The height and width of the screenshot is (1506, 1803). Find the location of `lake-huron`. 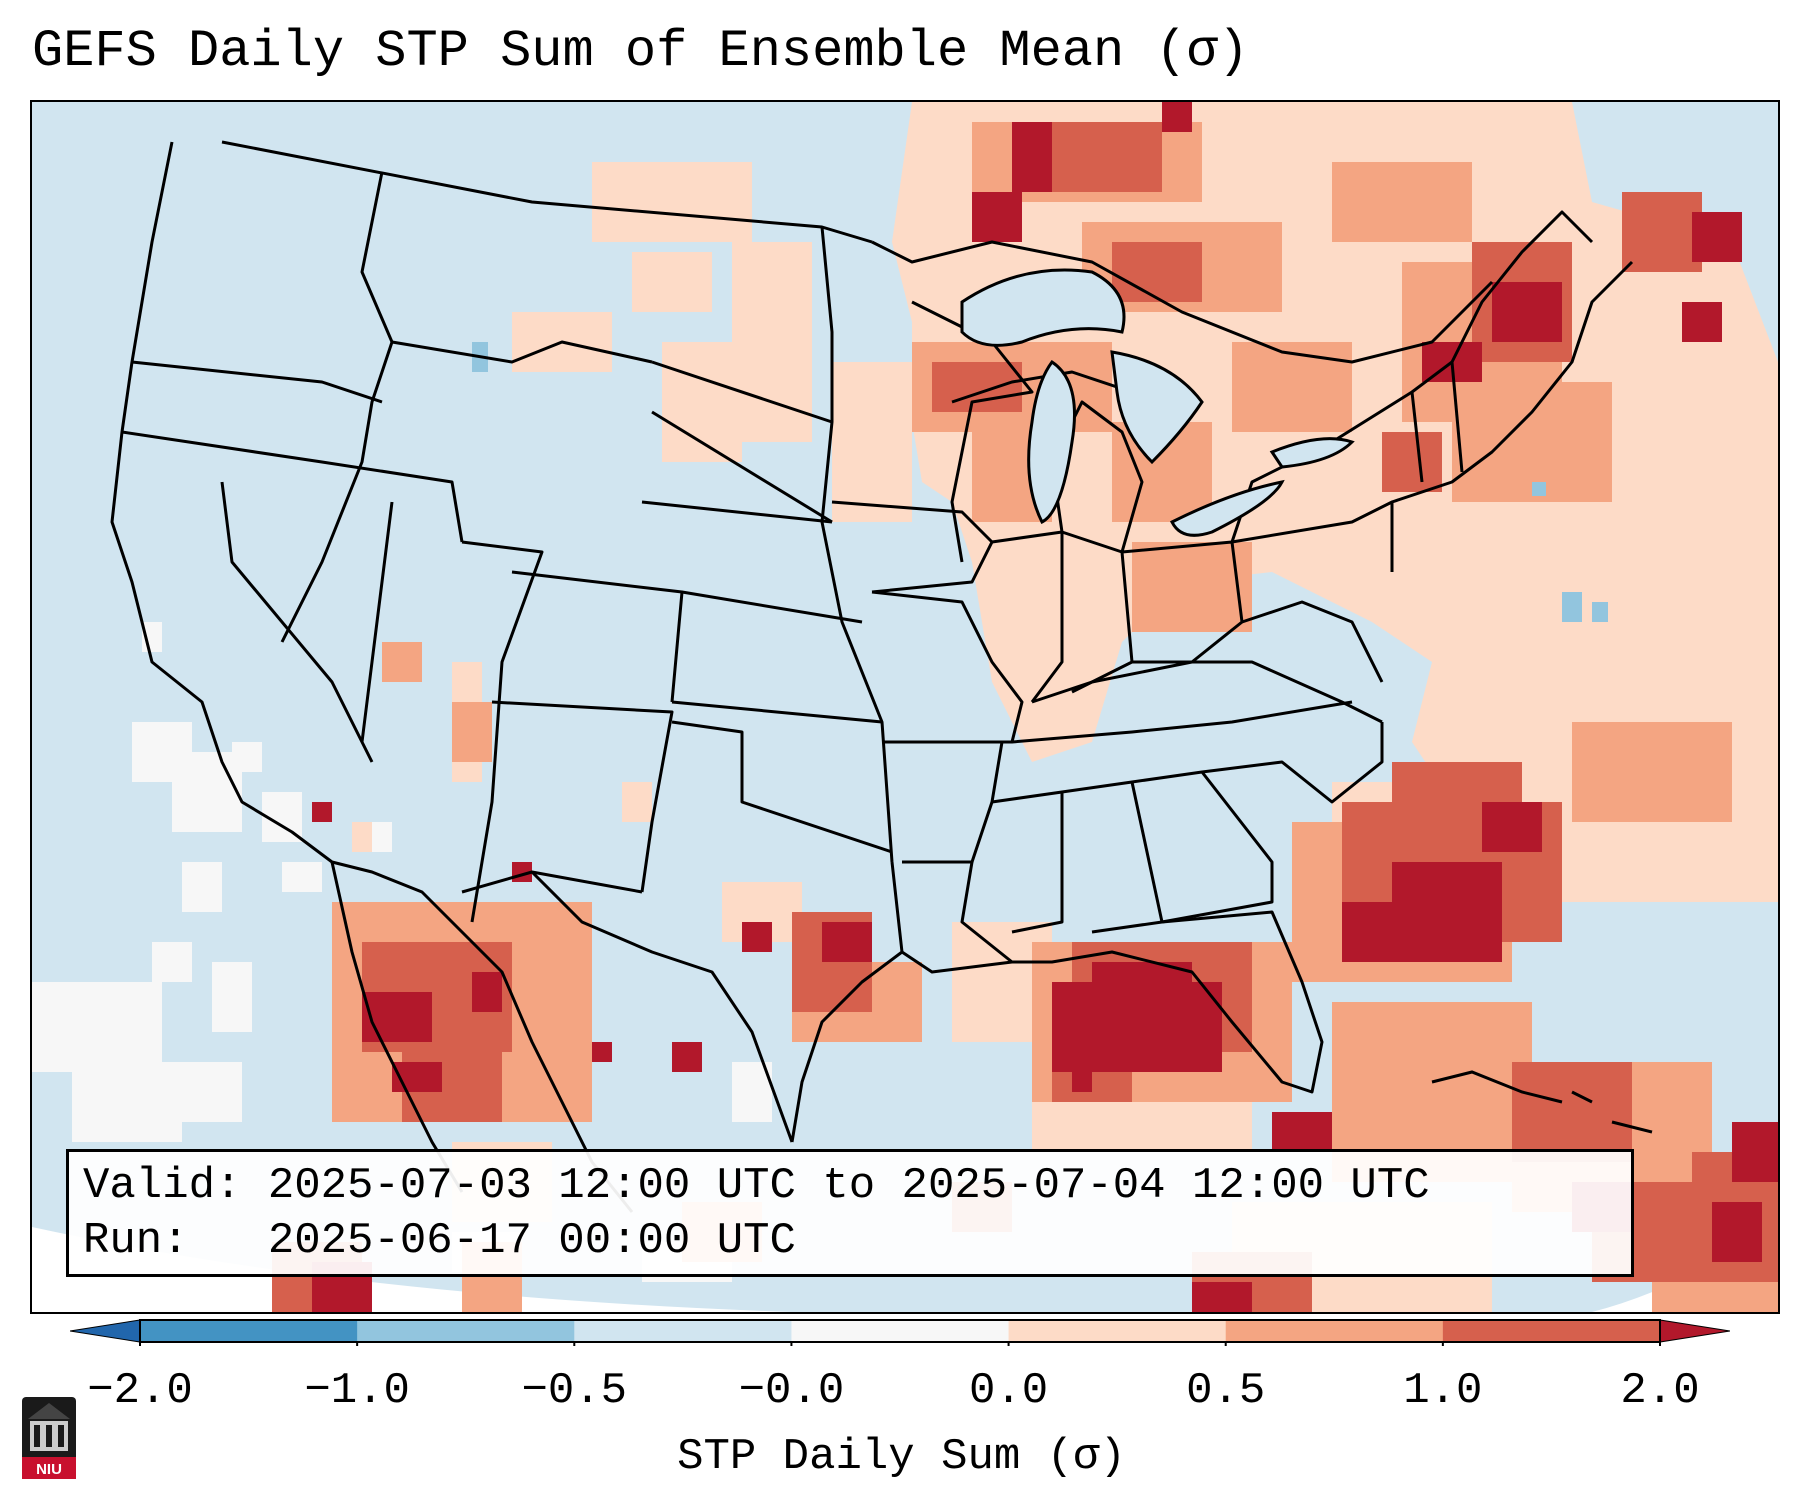

lake-huron is located at coordinates (1157, 407).